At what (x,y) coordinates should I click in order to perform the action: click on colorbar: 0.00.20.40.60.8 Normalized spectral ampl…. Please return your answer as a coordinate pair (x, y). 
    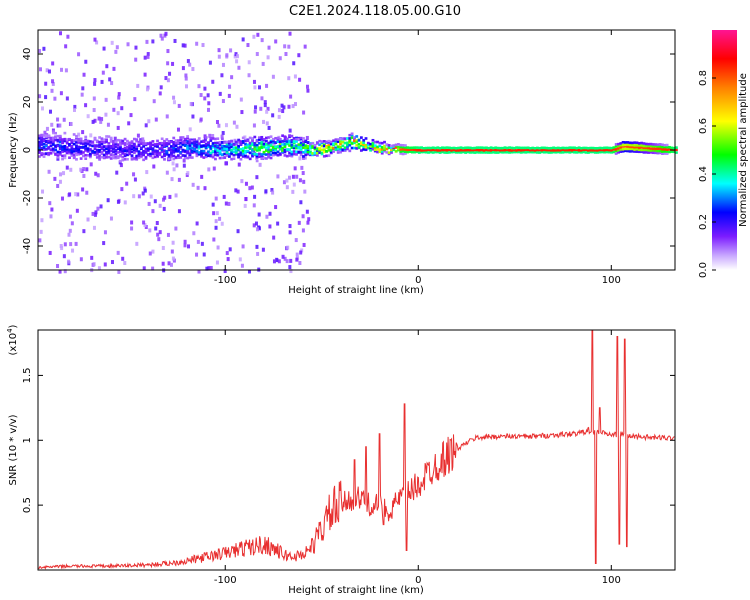
    Looking at the image, I should click on (723, 154).